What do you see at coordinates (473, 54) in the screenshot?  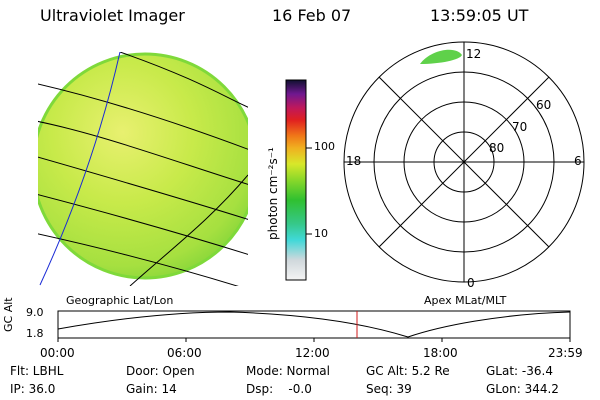 I see `mlt-label-12: 12` at bounding box center [473, 54].